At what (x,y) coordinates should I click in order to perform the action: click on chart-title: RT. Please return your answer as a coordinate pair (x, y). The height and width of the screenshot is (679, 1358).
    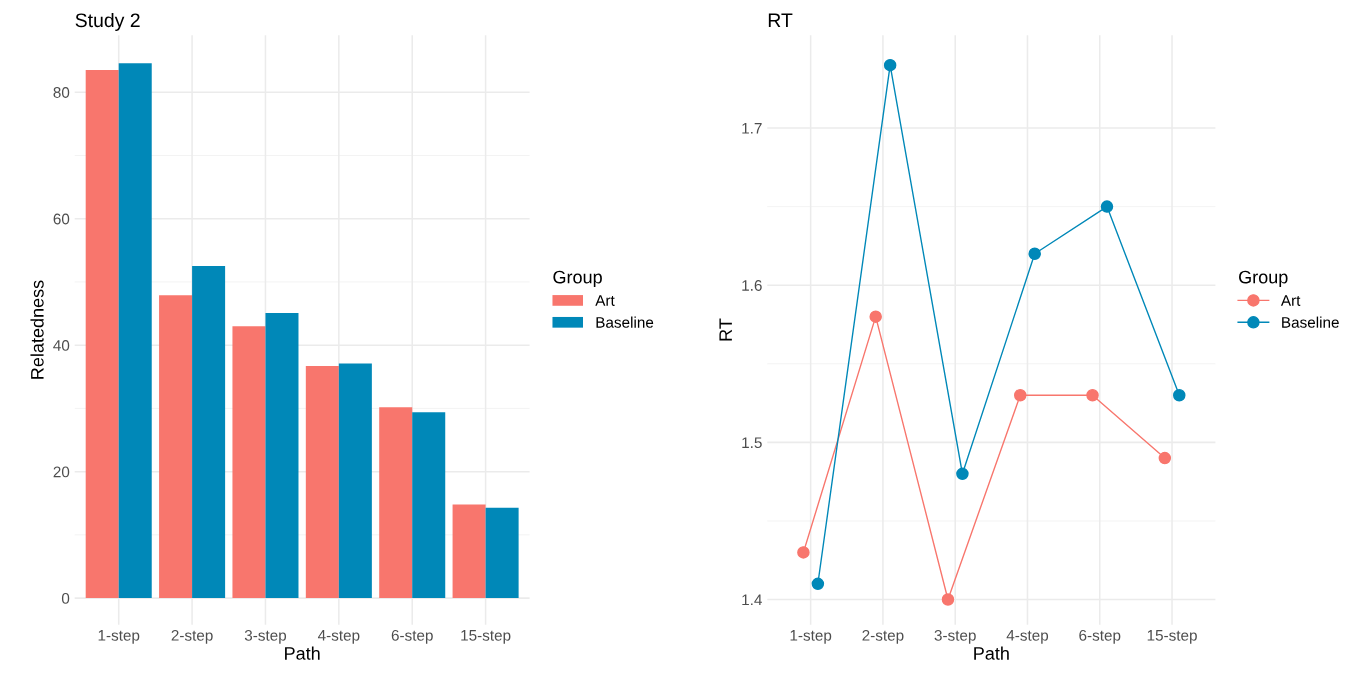
    Looking at the image, I should click on (780, 20).